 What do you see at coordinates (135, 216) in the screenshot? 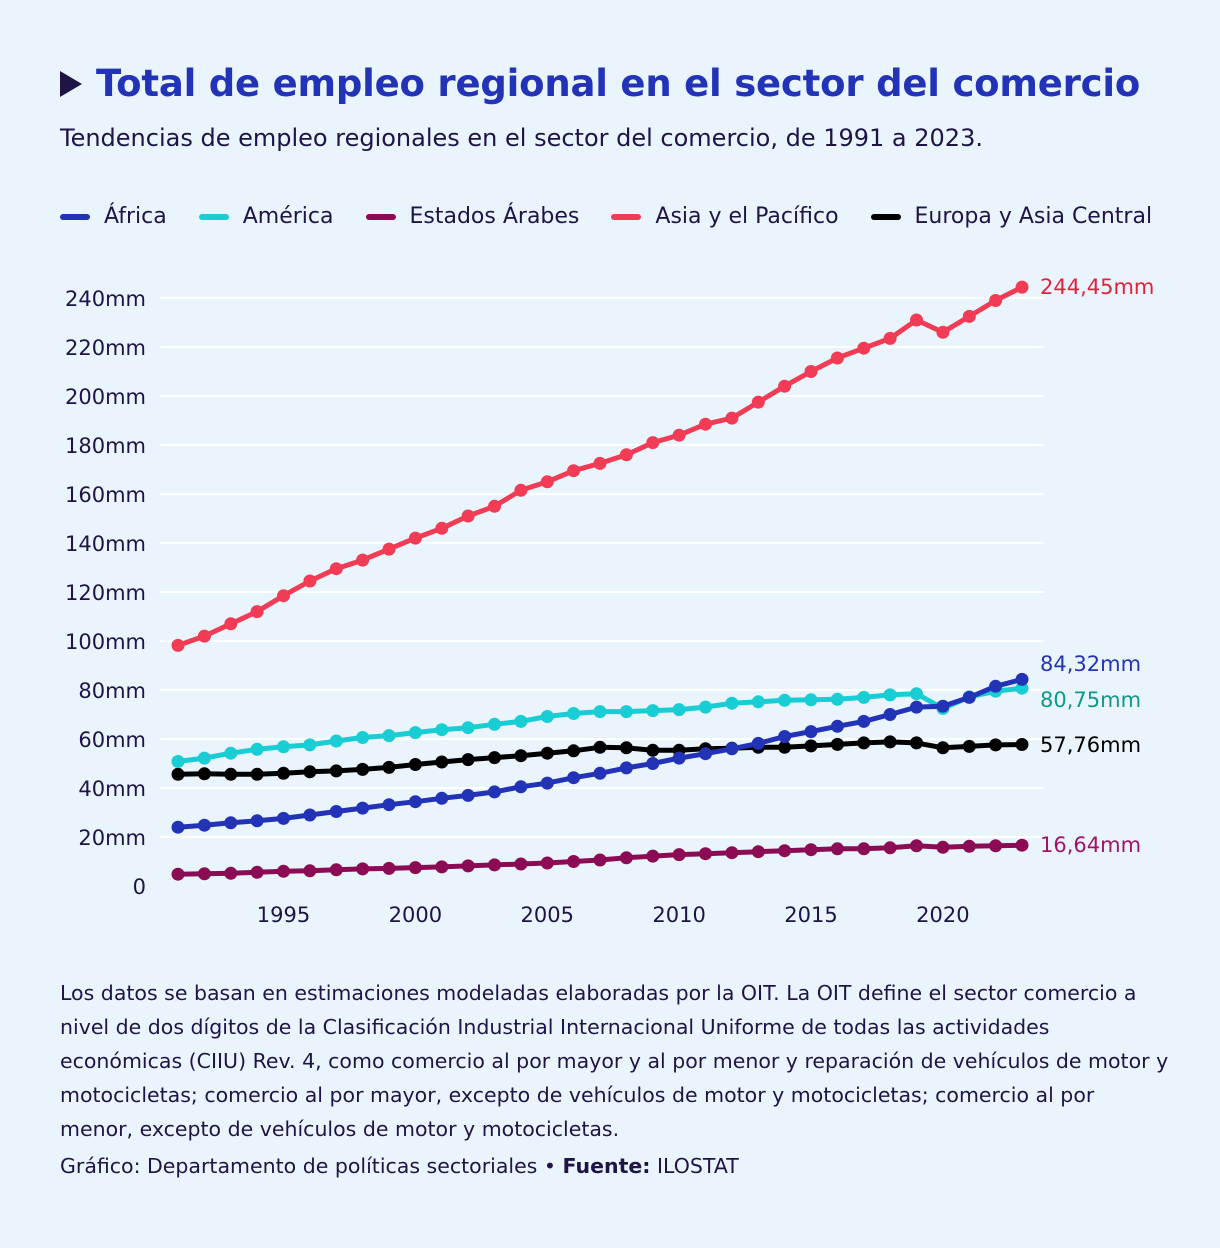
I see `legend-label: África` at bounding box center [135, 216].